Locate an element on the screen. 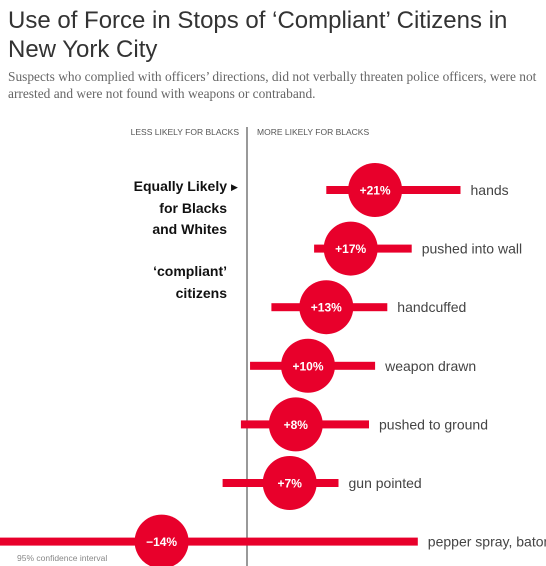  value-label-pushed-to-ground: +8% is located at coordinates (296, 425).